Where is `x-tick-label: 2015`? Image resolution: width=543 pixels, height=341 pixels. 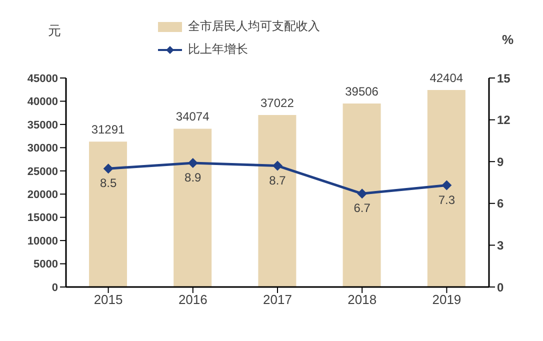
x-tick-label: 2015 is located at coordinates (108, 300).